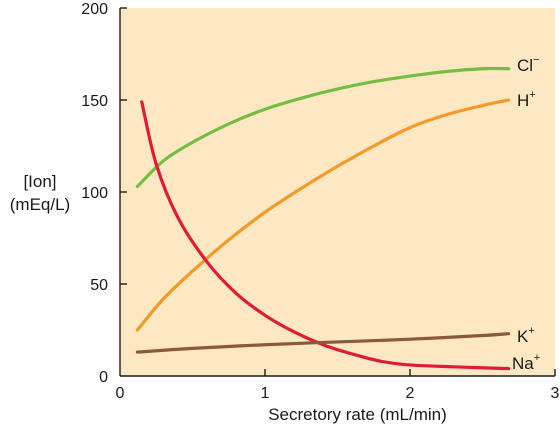  Describe the element at coordinates (528, 64) in the screenshot. I see `series-label-cl: Cl−` at that location.